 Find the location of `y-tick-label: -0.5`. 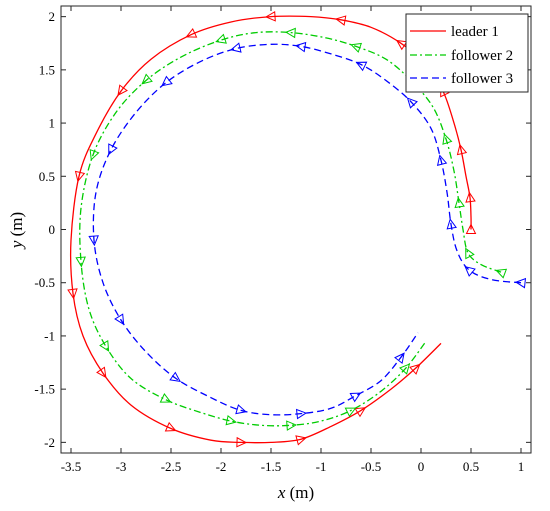

y-tick-label: -0.5 is located at coordinates (44, 282).